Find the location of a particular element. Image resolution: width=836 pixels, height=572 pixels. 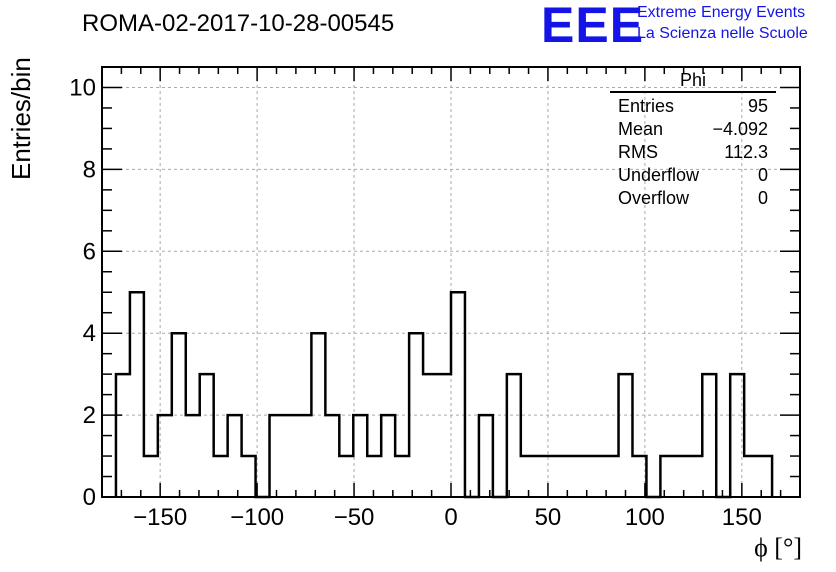

stats-value: 112.3 is located at coordinates (746, 152).